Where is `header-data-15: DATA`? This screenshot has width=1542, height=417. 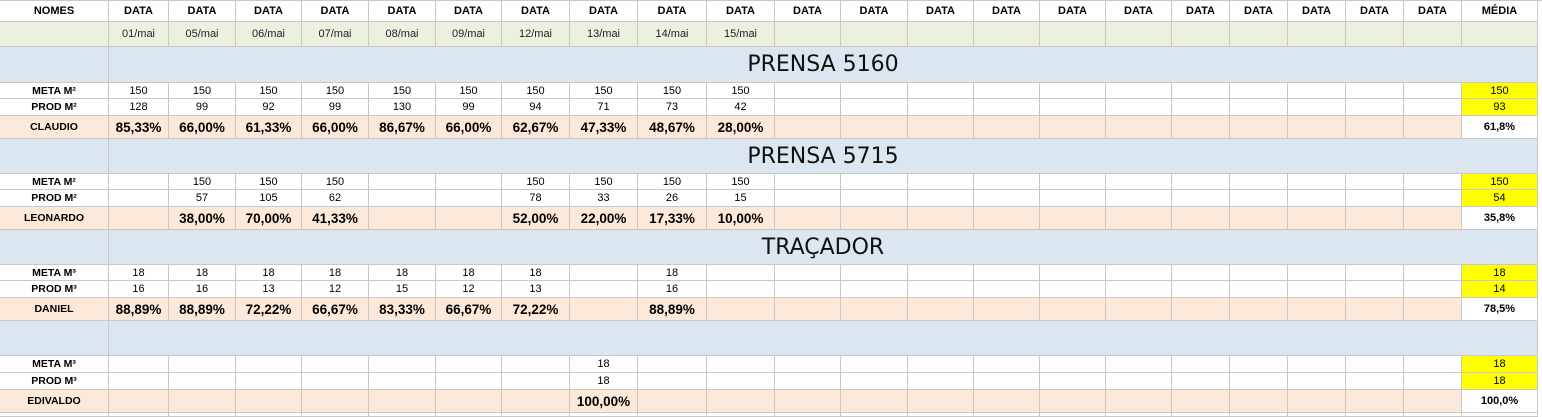
header-data-15: DATA is located at coordinates (1073, 11).